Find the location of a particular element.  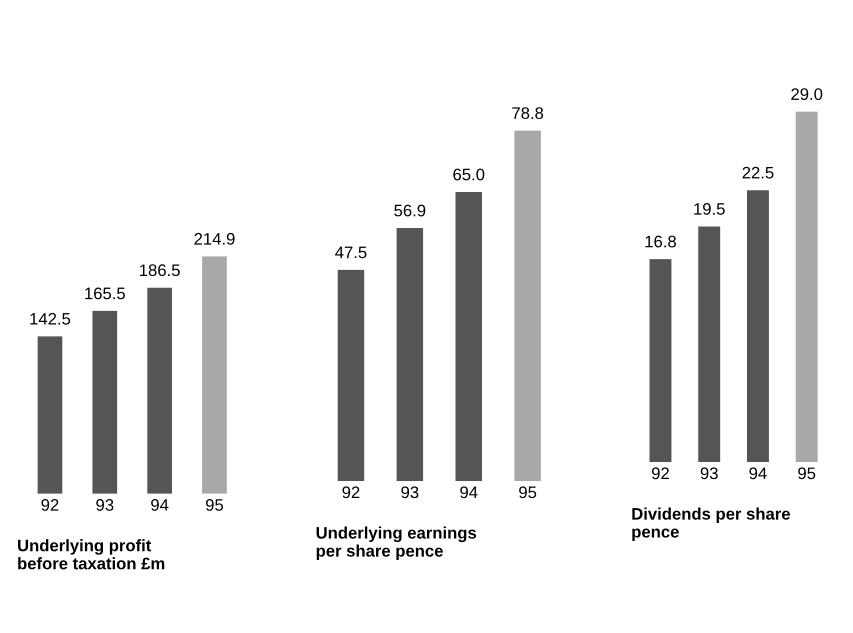

data-label: 56.9 is located at coordinates (410, 210).